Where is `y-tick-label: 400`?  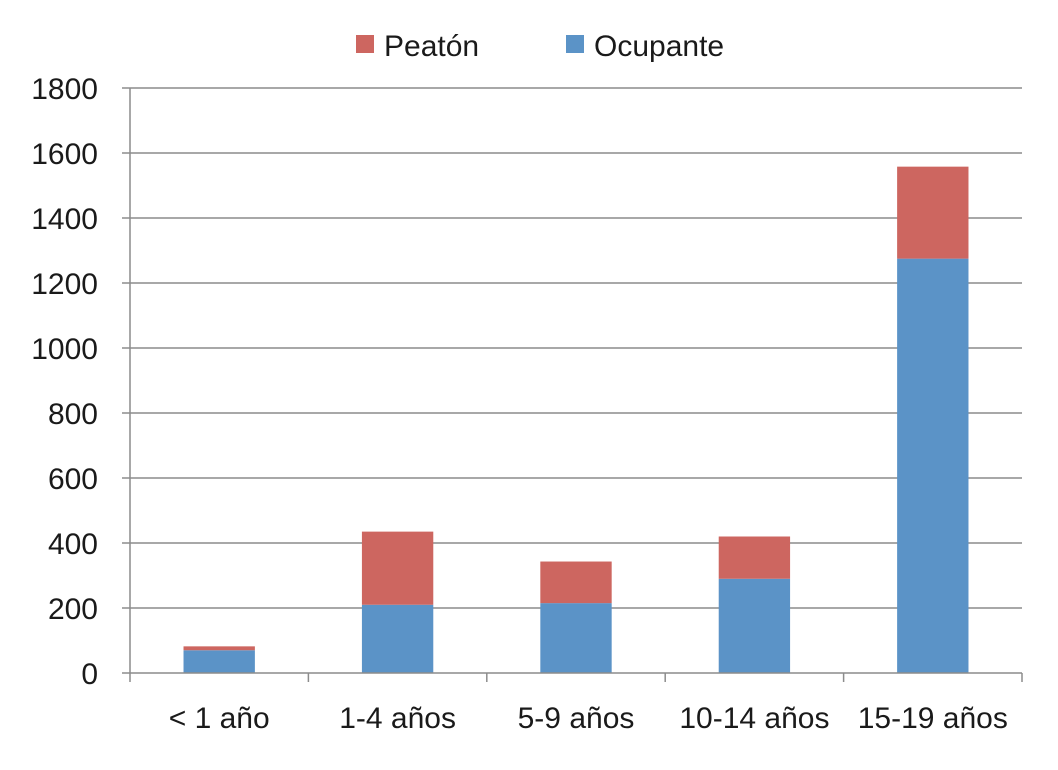
y-tick-label: 400 is located at coordinates (73, 544).